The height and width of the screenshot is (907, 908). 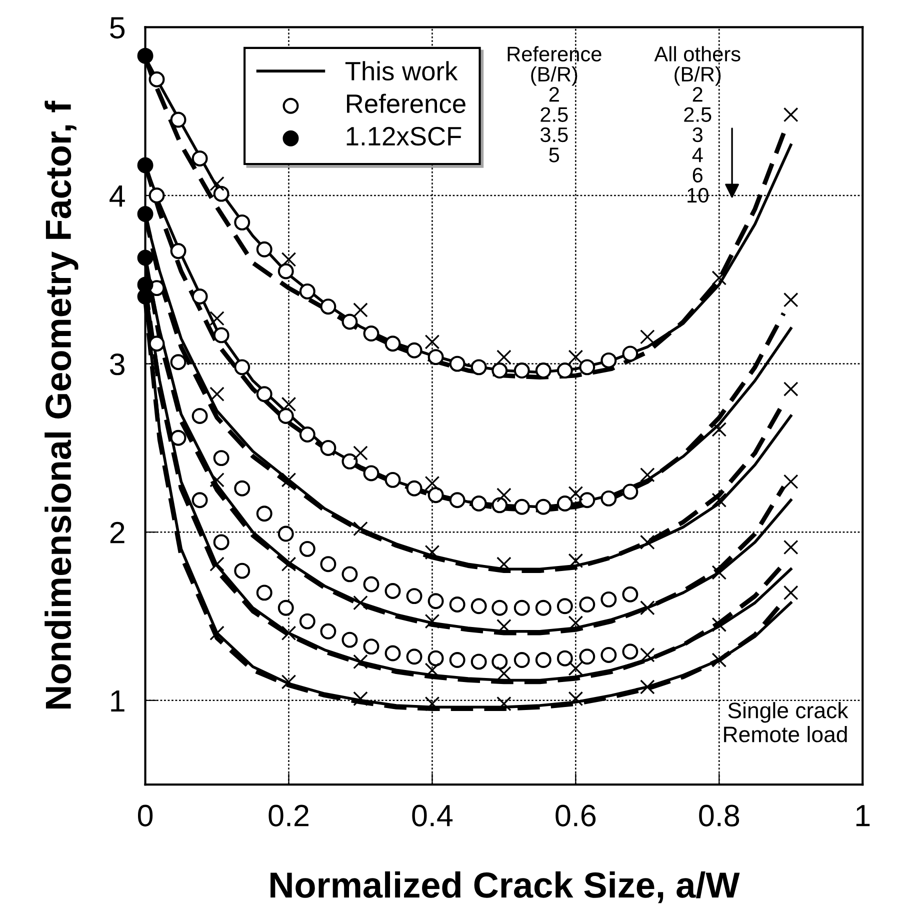 I want to click on x-tick-label: 0.4, so click(x=432, y=815).